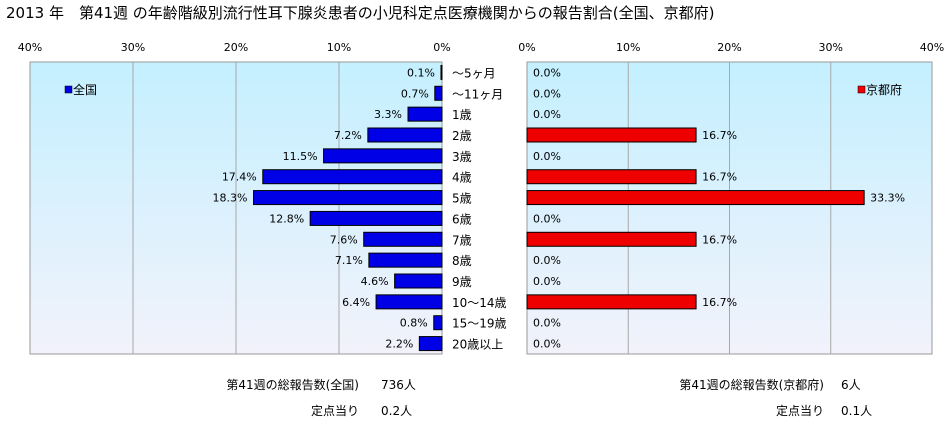 Image resolution: width=949 pixels, height=424 pixels. What do you see at coordinates (462, 261) in the screenshot?
I see `age-category-label: 8歳` at bounding box center [462, 261].